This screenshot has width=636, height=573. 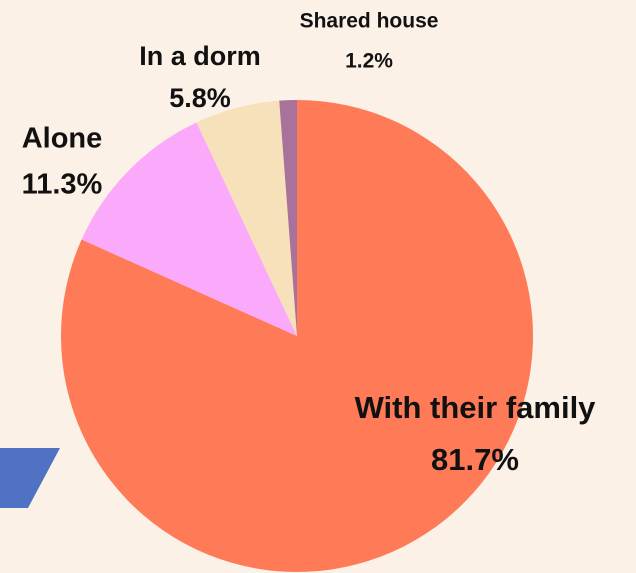 What do you see at coordinates (30, 478) in the screenshot?
I see `decoration` at bounding box center [30, 478].